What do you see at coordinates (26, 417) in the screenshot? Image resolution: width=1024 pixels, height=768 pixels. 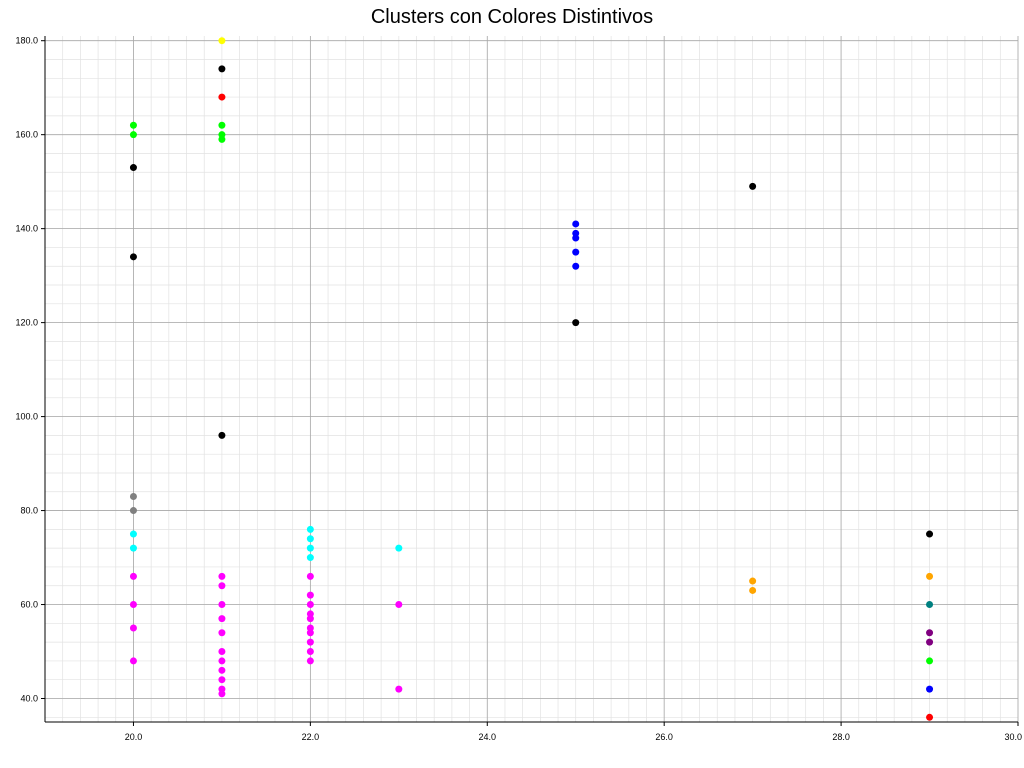 I see `y-tick-label: 100.0` at bounding box center [26, 417].